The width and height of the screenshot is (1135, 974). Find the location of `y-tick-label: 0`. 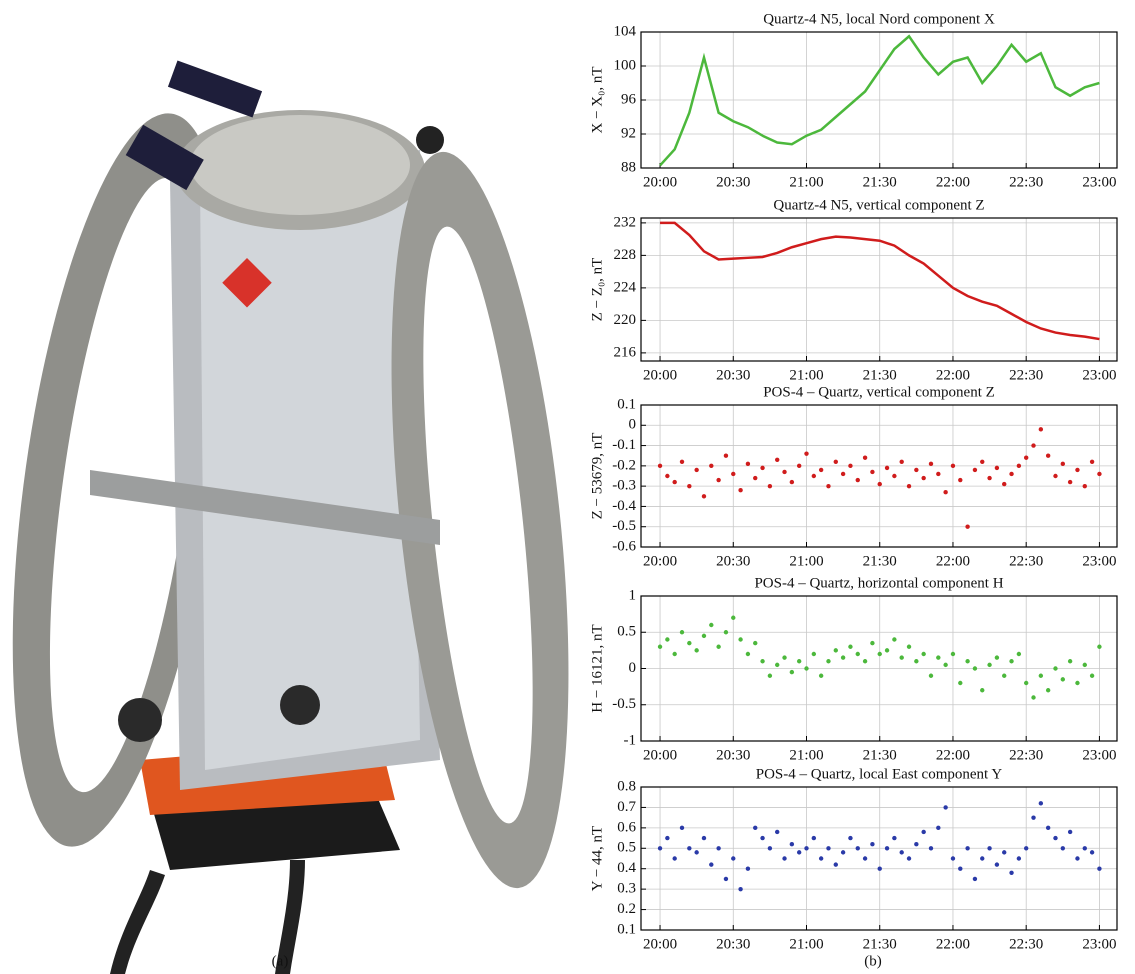

y-tick-label: 0 is located at coordinates (633, 668).